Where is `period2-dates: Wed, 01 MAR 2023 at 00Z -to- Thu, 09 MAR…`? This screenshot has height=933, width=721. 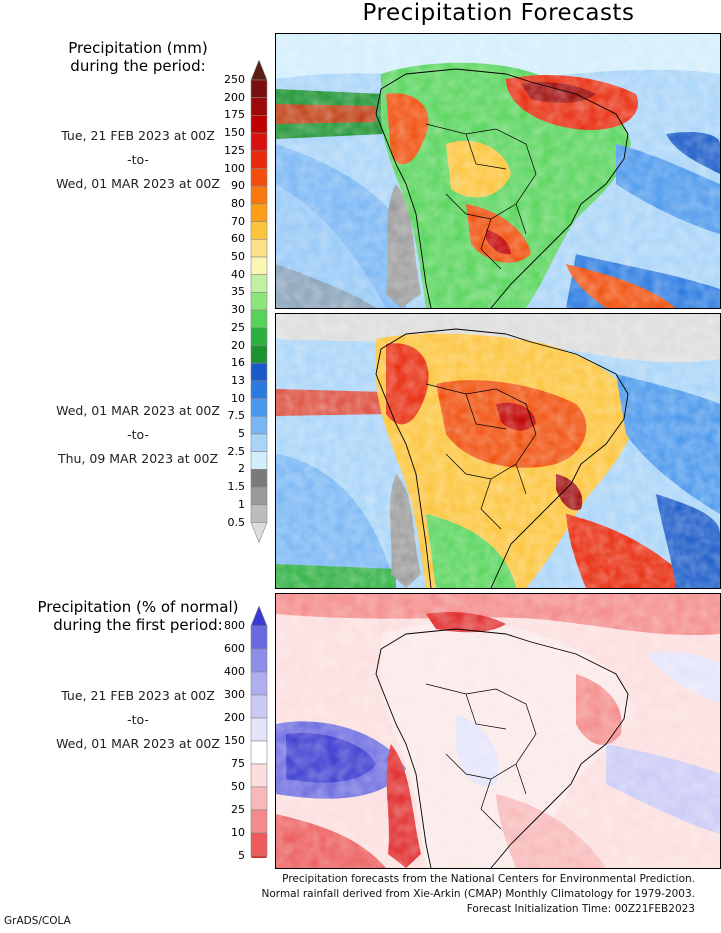 period2-dates: Wed, 01 MAR 2023 at 00Z -to- Thu, 09 MAR… is located at coordinates (138, 434).